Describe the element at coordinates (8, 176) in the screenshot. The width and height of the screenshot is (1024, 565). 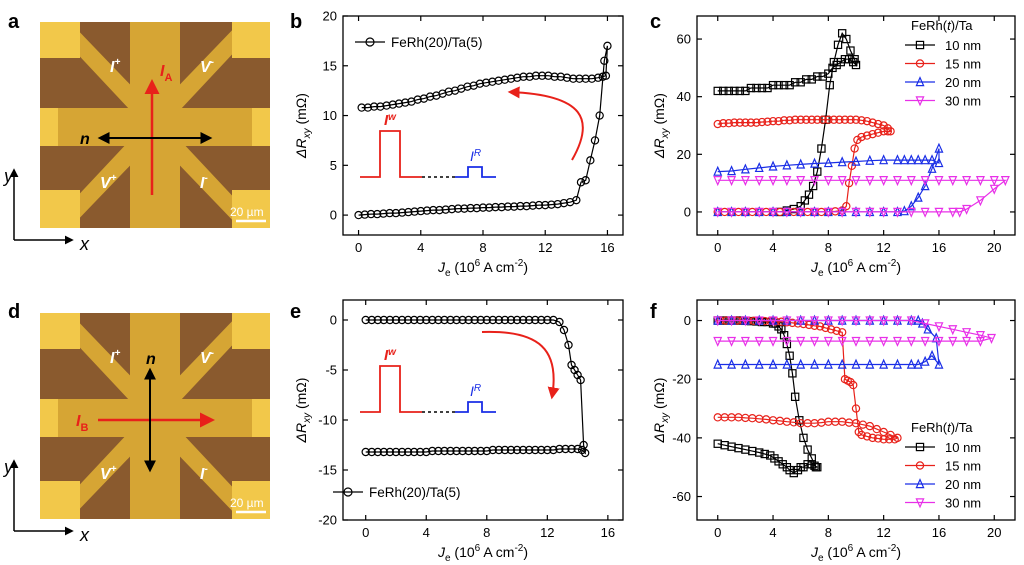
I see `y-axis-label: y` at that location.